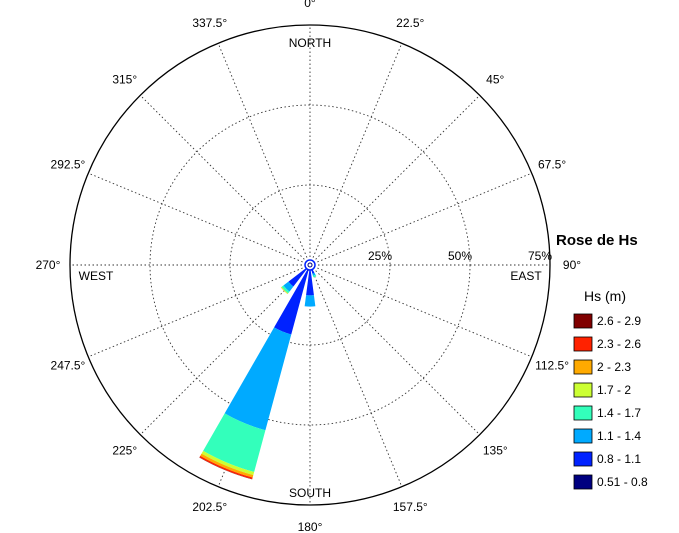  I want to click on legend-item-label: 1.1 - 1.4, so click(619, 436).